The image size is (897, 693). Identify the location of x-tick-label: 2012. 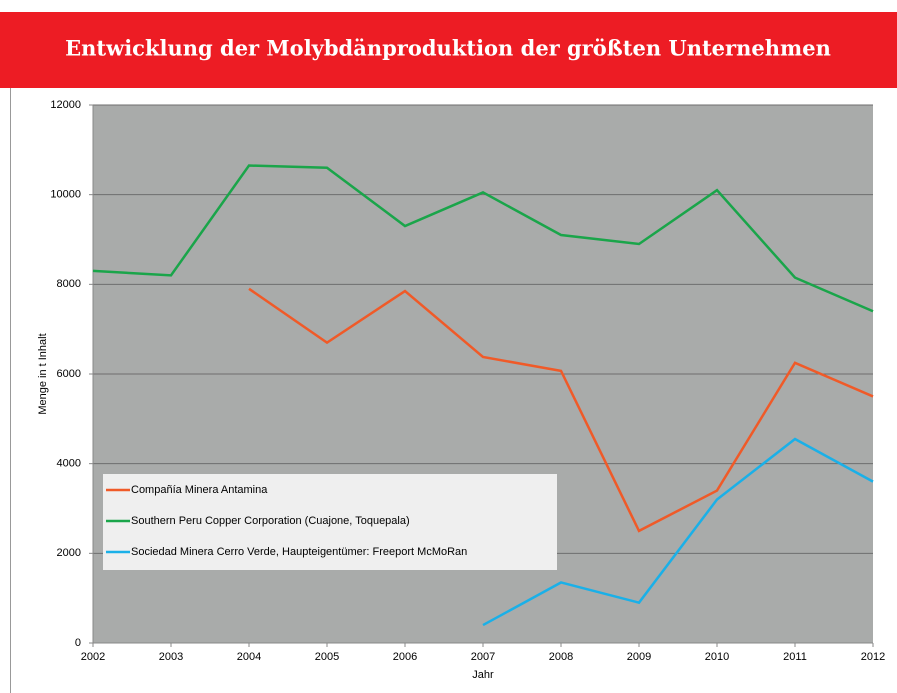
(873, 657).